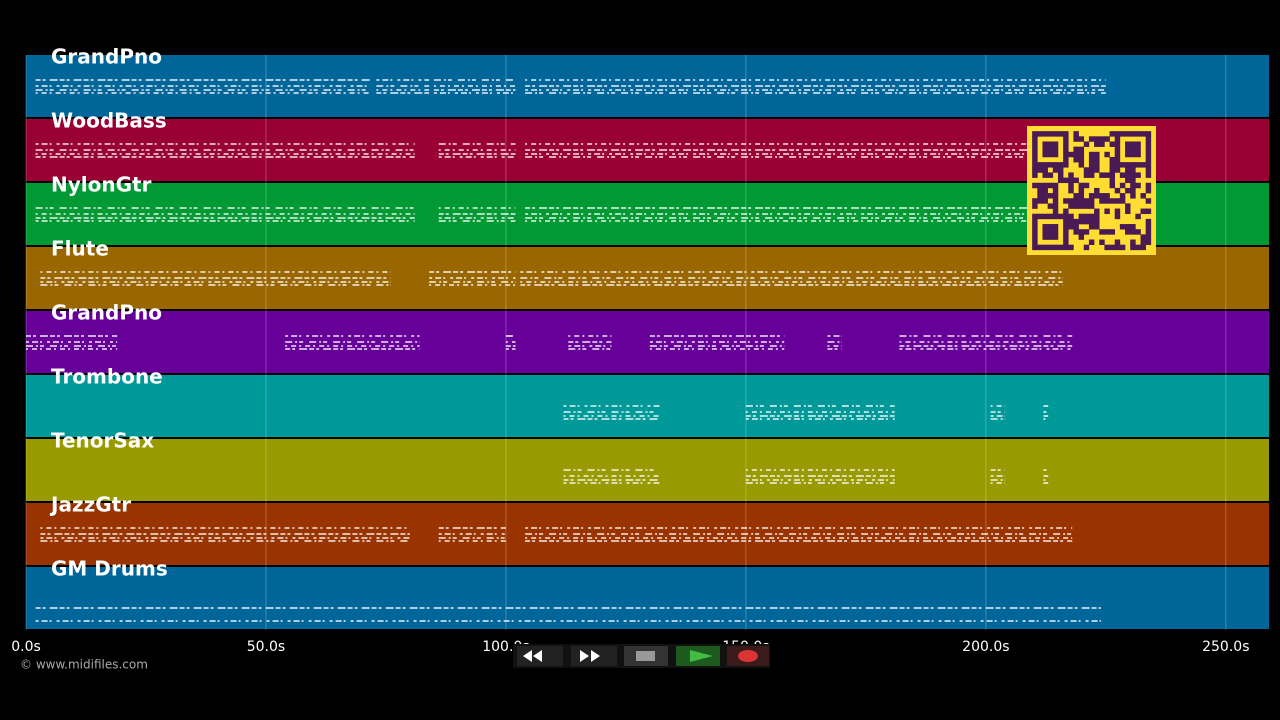 The width and height of the screenshot is (1280, 720). I want to click on track-name: GM Drums, so click(109, 569).